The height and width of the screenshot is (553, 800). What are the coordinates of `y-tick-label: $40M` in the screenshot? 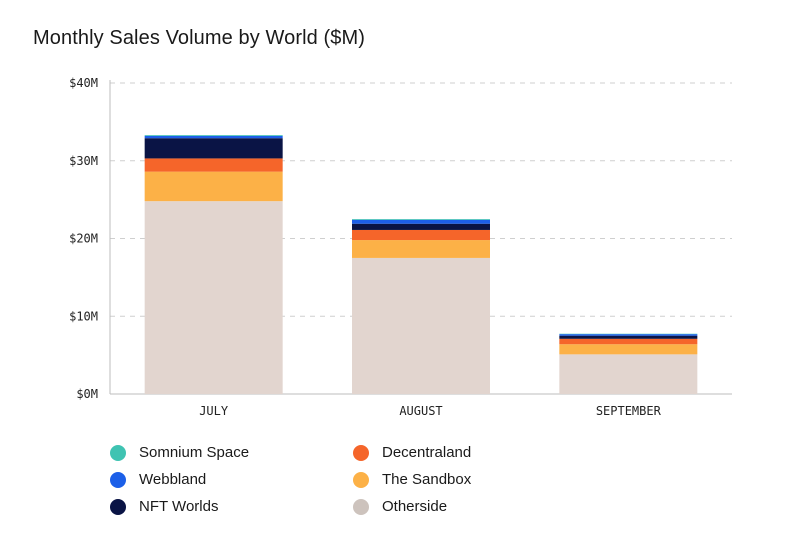 It's located at (83, 83).